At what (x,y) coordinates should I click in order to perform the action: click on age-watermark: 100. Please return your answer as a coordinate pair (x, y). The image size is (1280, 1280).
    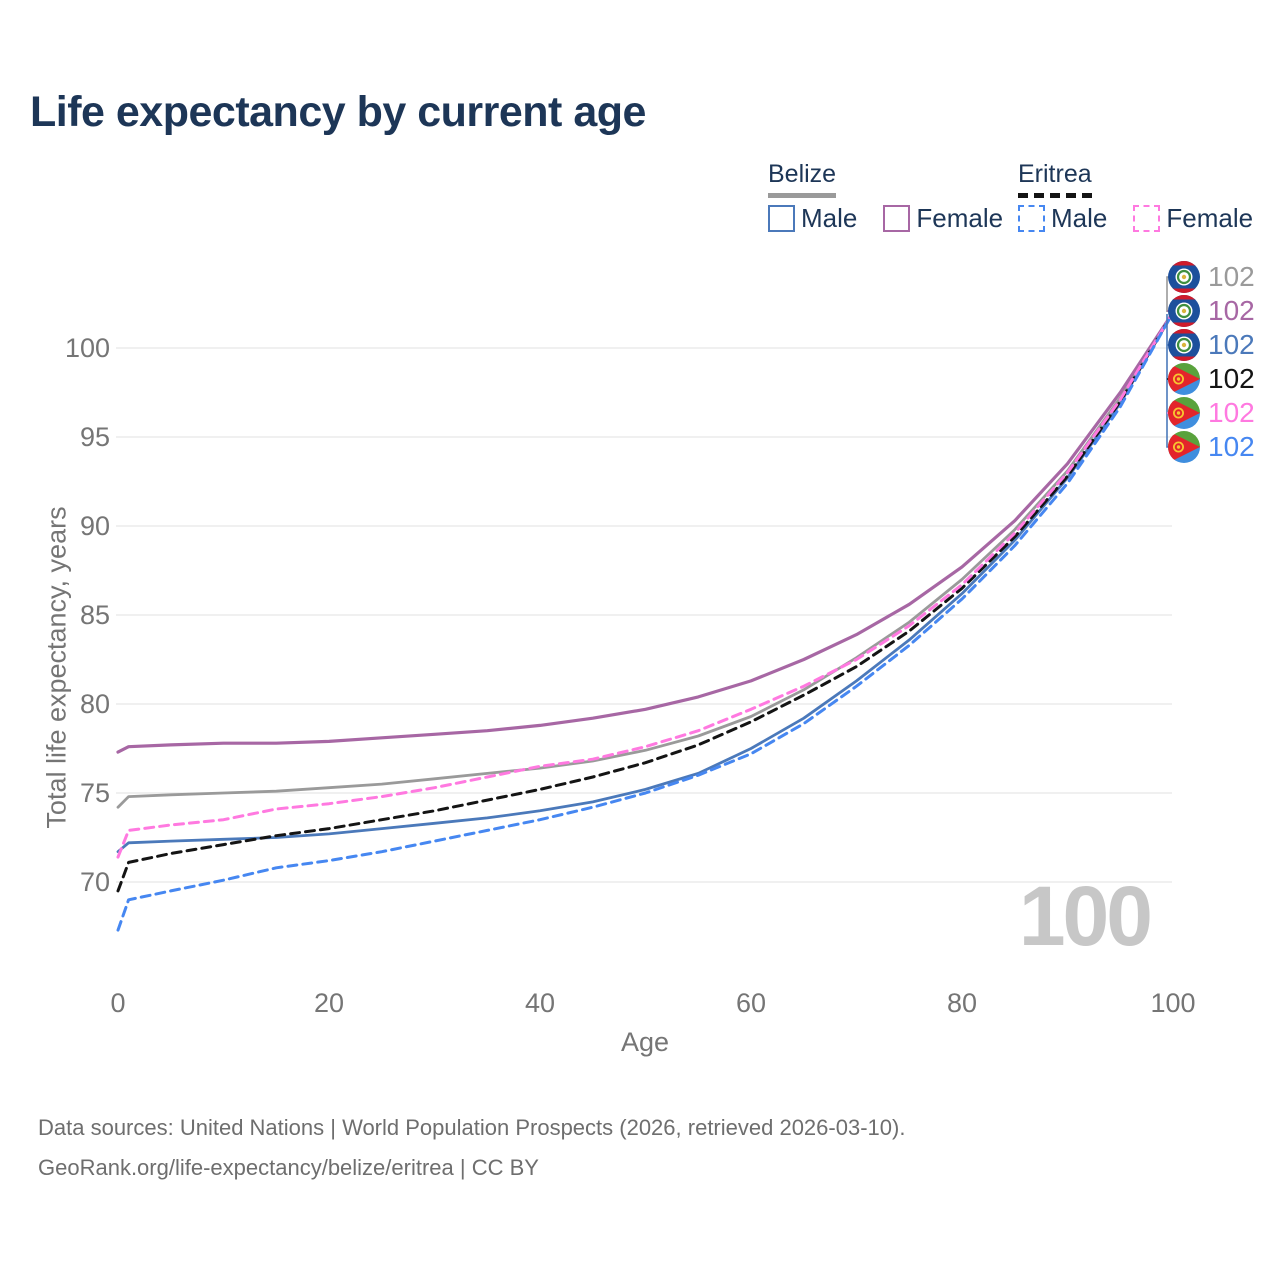
    Looking at the image, I should click on (1085, 916).